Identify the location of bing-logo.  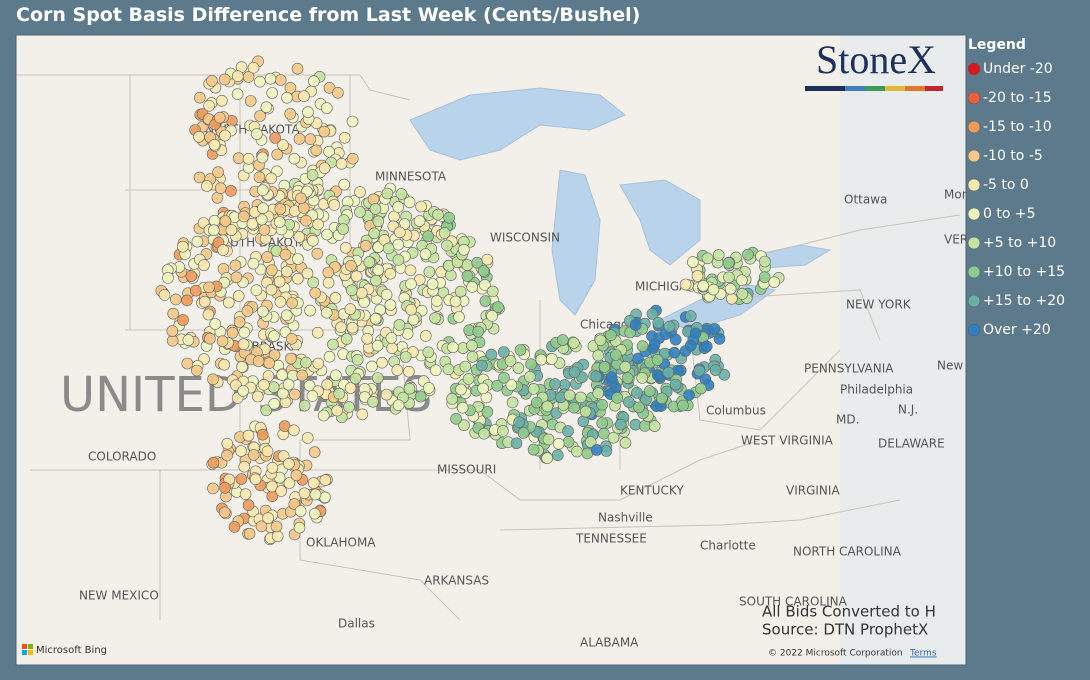
(27, 649).